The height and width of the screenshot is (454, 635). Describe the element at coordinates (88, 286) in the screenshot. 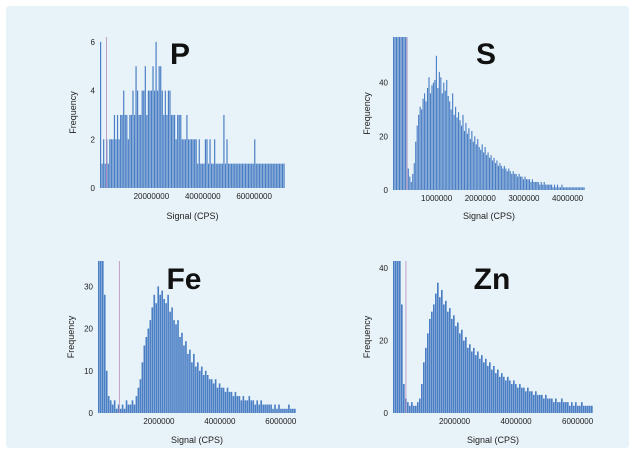

I see `y-tick-label: 30` at that location.